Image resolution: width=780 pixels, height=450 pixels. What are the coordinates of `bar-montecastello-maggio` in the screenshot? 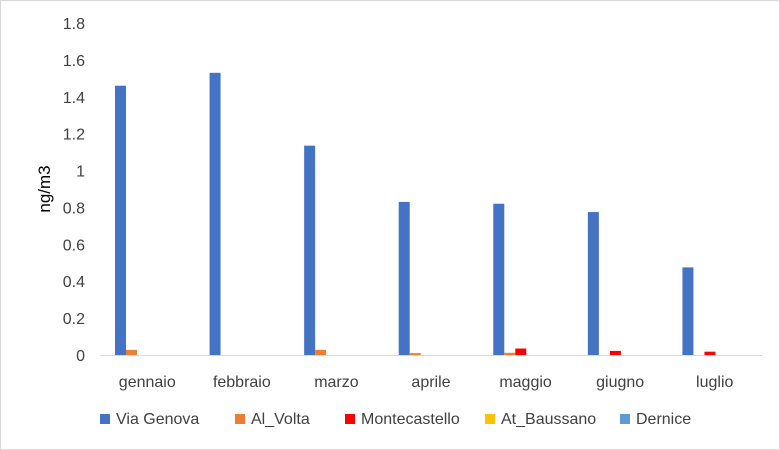 It's located at (521, 351).